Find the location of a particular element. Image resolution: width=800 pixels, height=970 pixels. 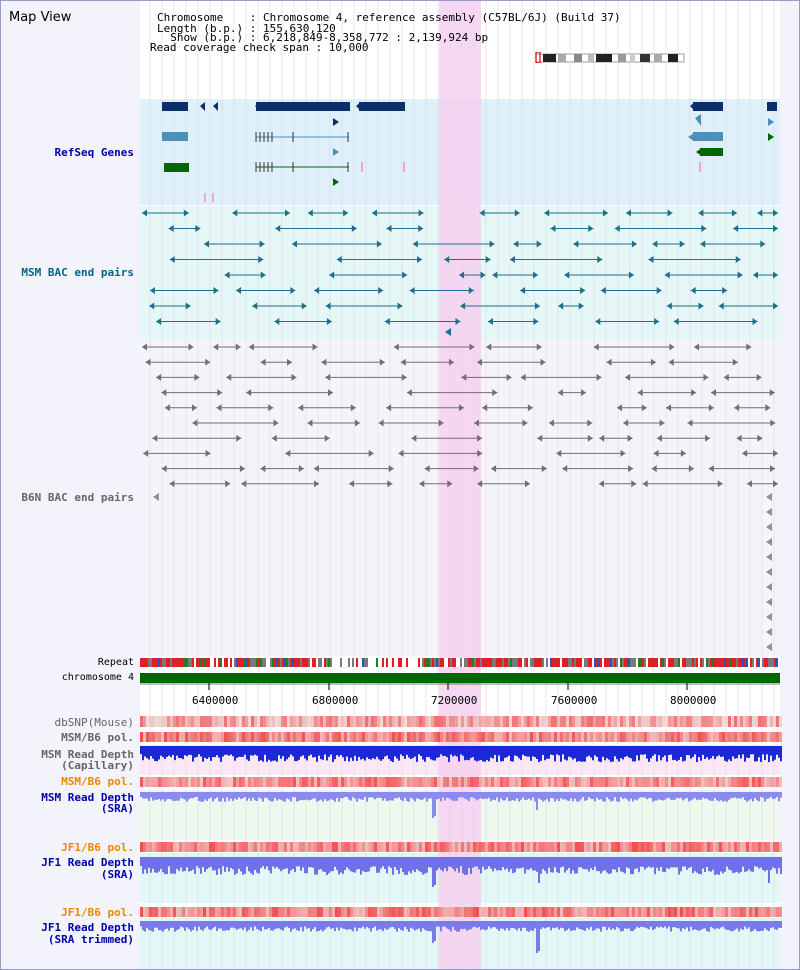

track-label-refseq: RefSeq Genes is located at coordinates (94, 152).